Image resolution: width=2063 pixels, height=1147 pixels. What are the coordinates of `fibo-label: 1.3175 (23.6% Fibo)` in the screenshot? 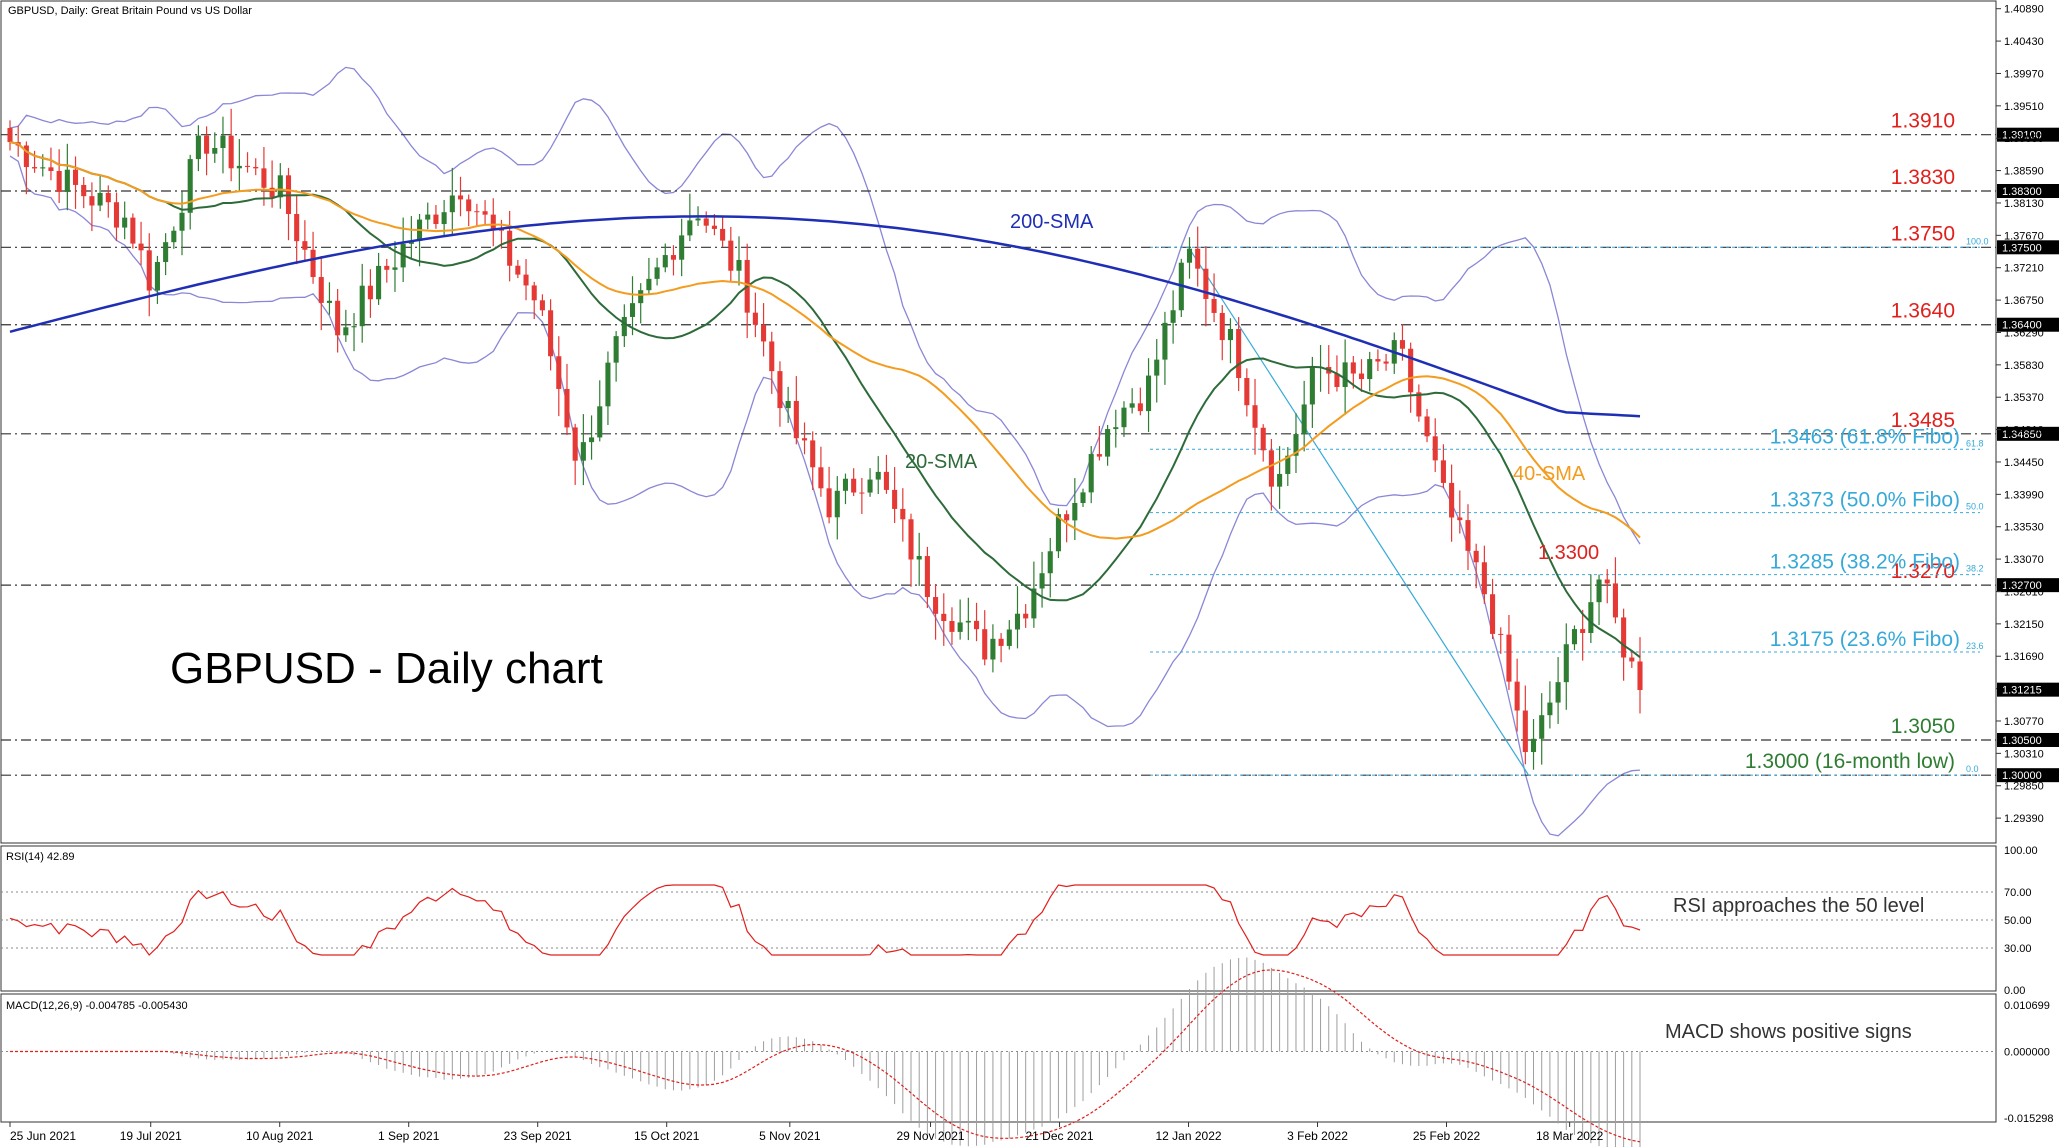 It's located at (1865, 639).